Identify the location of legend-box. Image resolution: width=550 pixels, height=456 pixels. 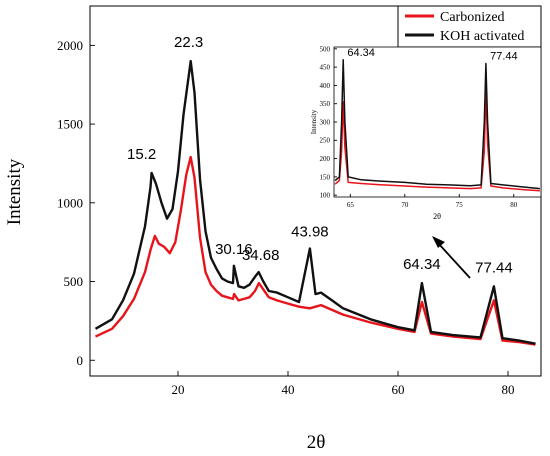
(469, 26).